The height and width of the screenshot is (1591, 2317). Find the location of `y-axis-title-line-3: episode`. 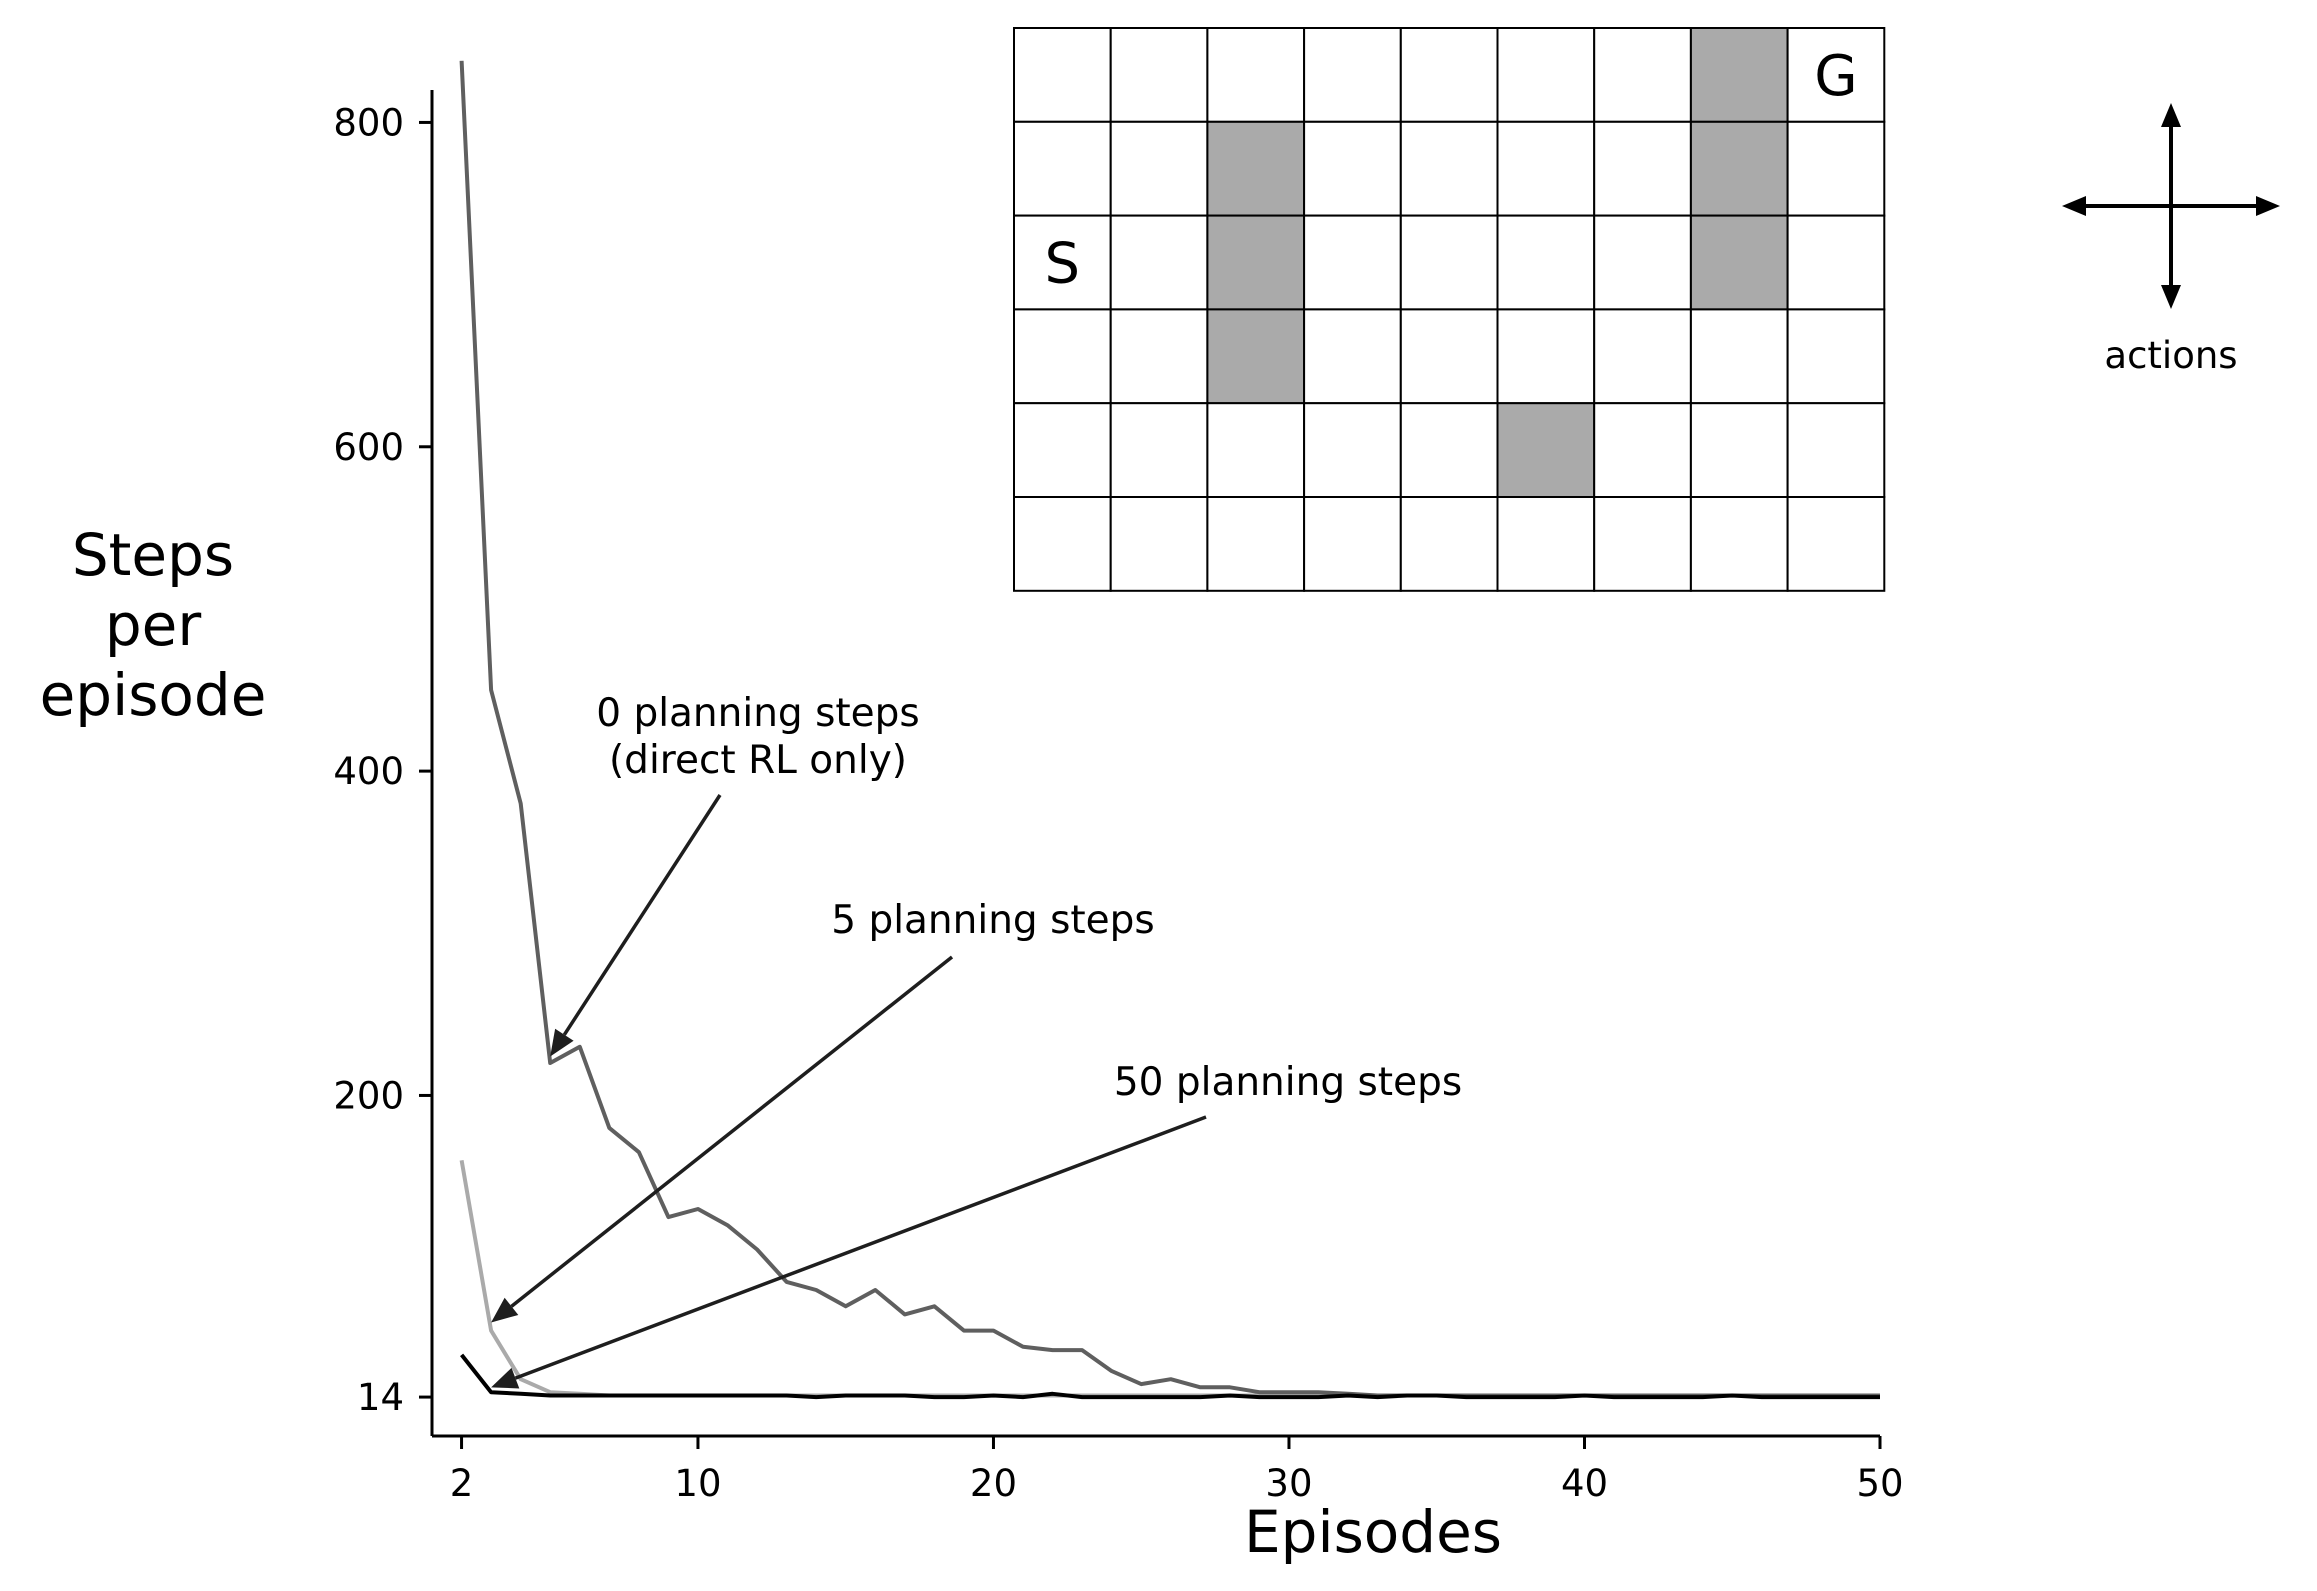

y-axis-title-line-3: episode is located at coordinates (153, 695).